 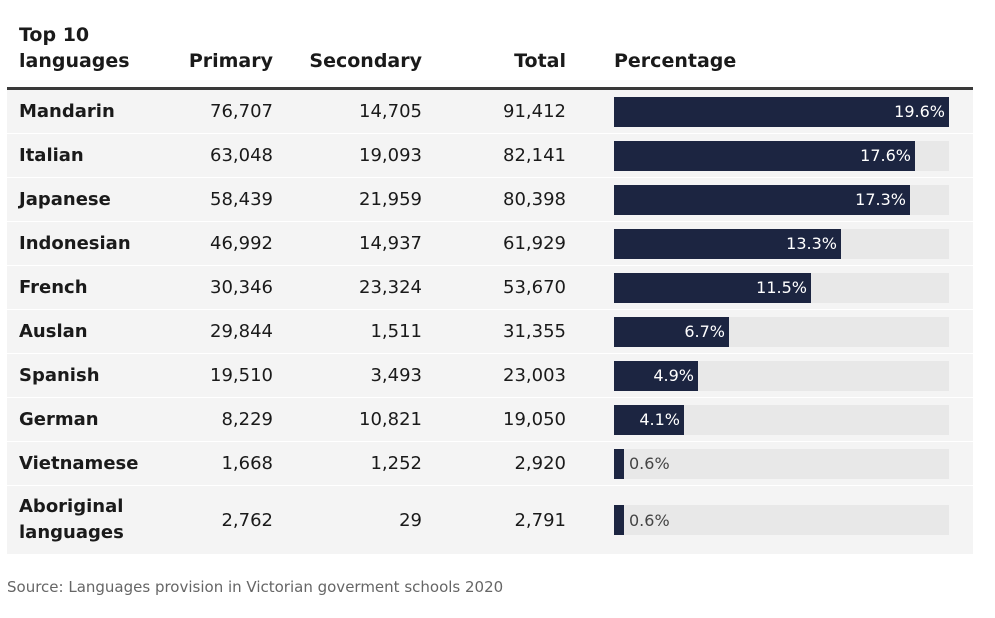 What do you see at coordinates (781, 375) in the screenshot?
I see `percentage-track: 4.9%` at bounding box center [781, 375].